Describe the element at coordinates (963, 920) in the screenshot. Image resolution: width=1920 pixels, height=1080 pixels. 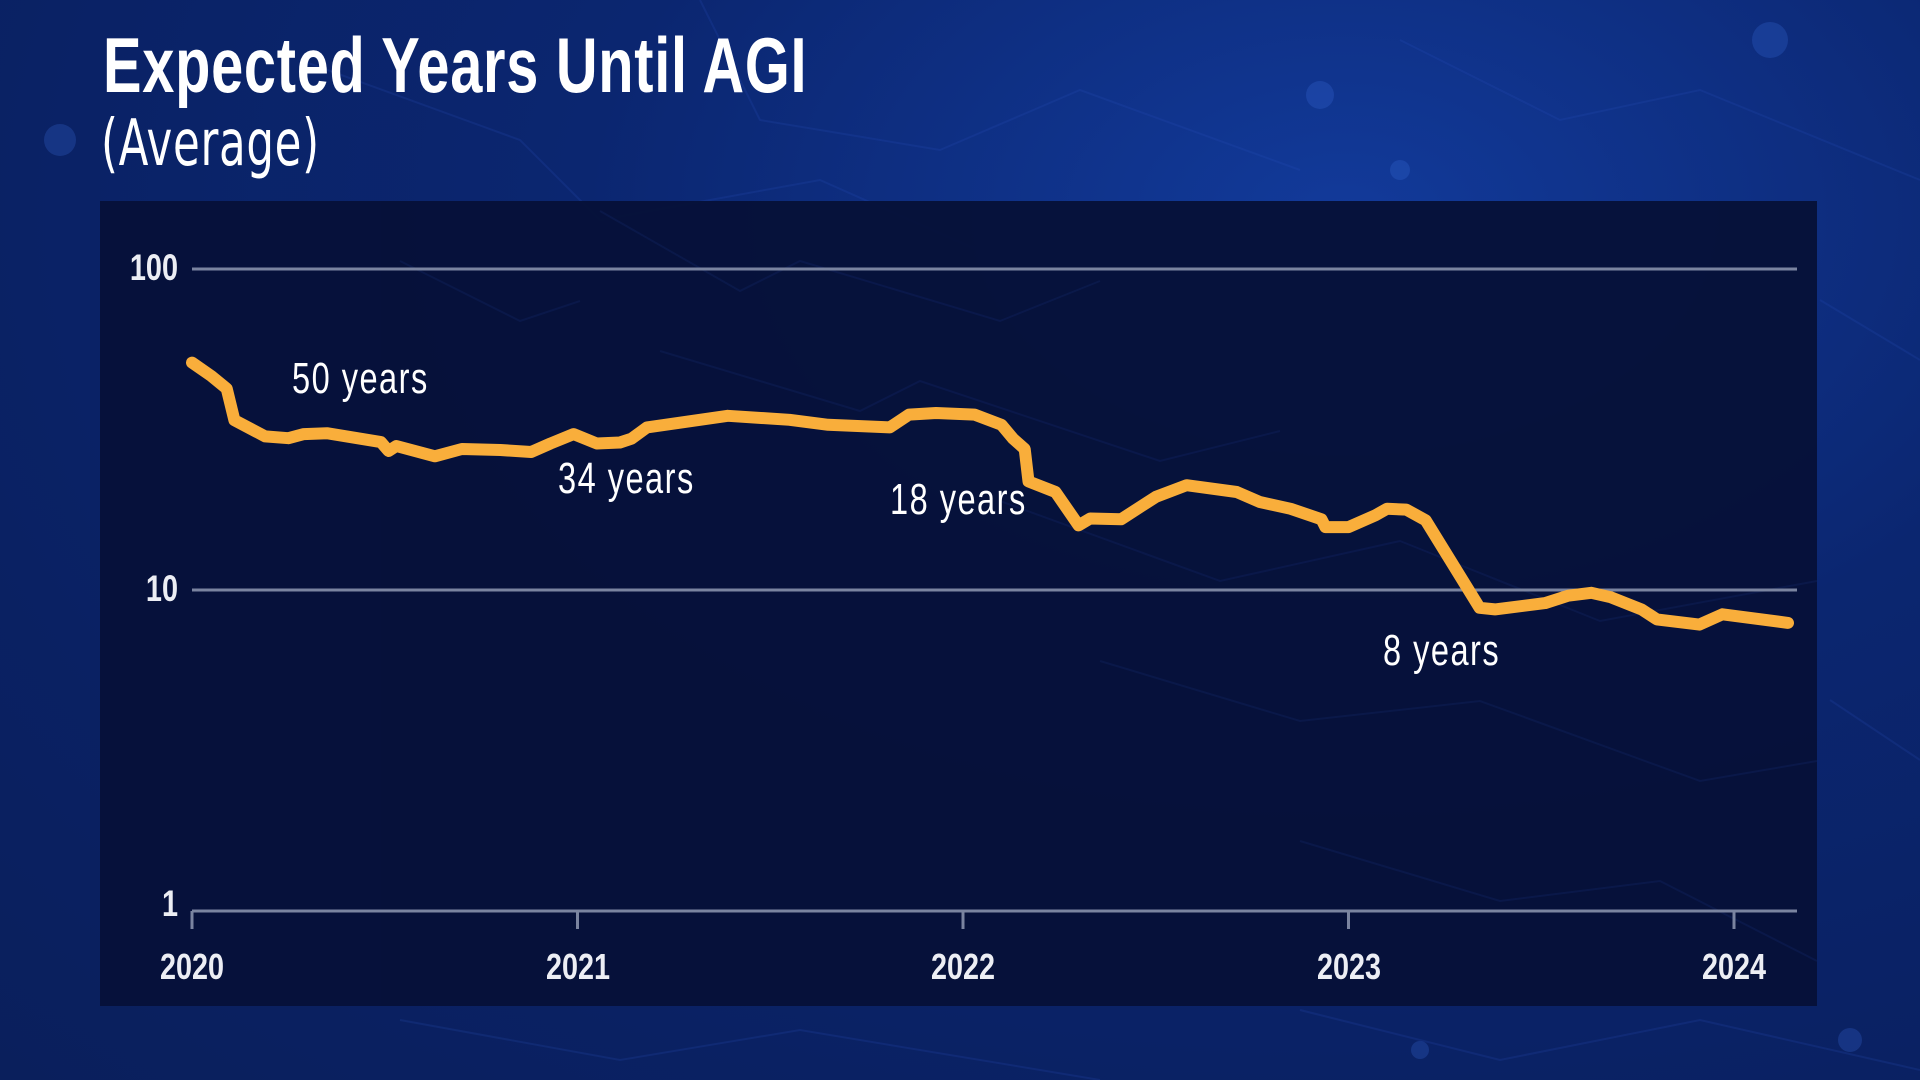
I see `x-axis-ticks` at that location.